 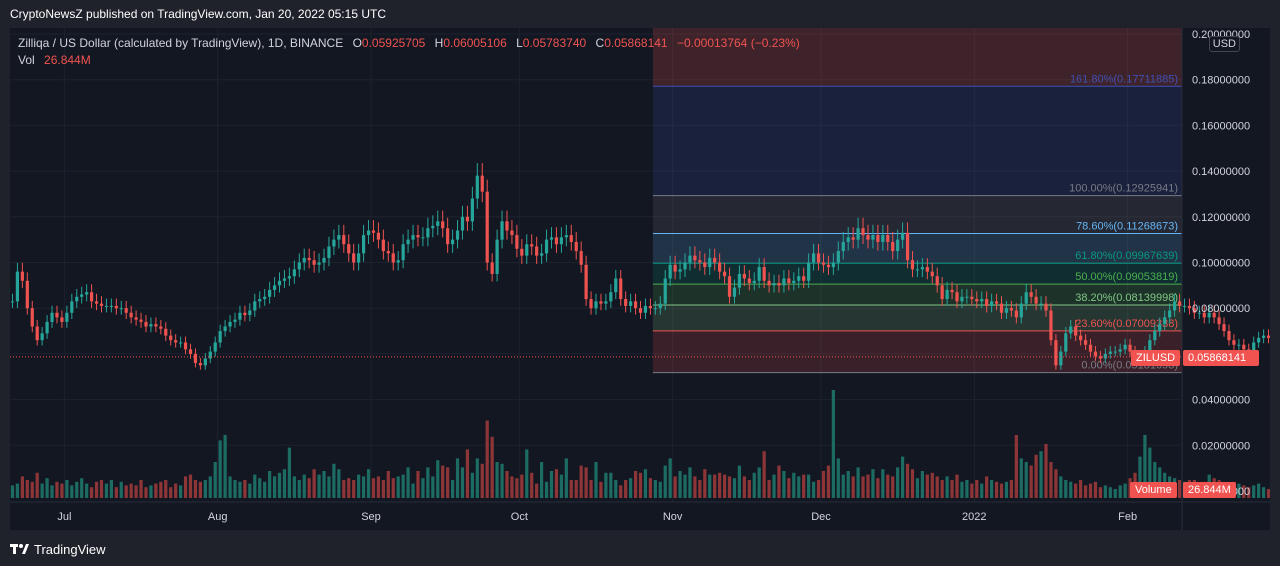 What do you see at coordinates (636, 43) in the screenshot?
I see `close-value: 0.05868141` at bounding box center [636, 43].